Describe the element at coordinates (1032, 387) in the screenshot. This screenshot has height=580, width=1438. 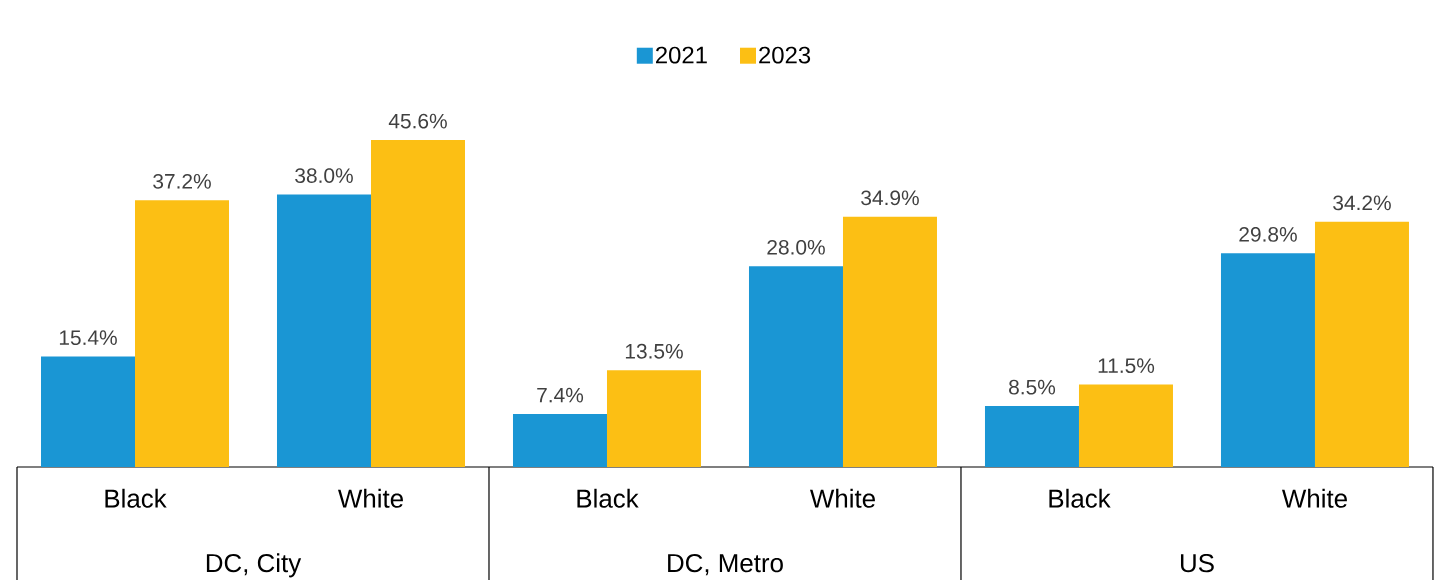
I see `data-label: 8.5%` at that location.